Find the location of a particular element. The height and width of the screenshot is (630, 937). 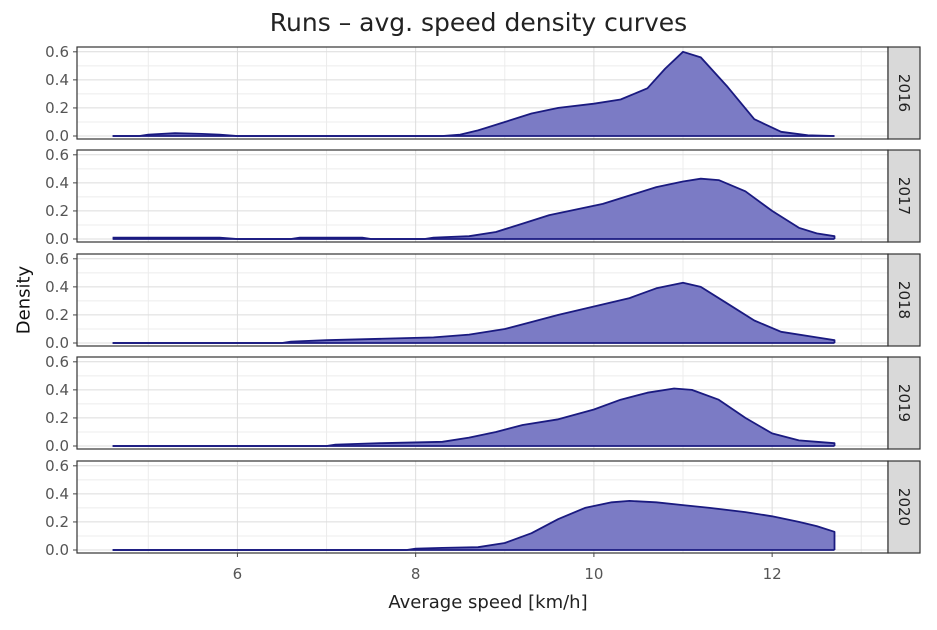

facet-strip-2018 is located at coordinates (904, 300).